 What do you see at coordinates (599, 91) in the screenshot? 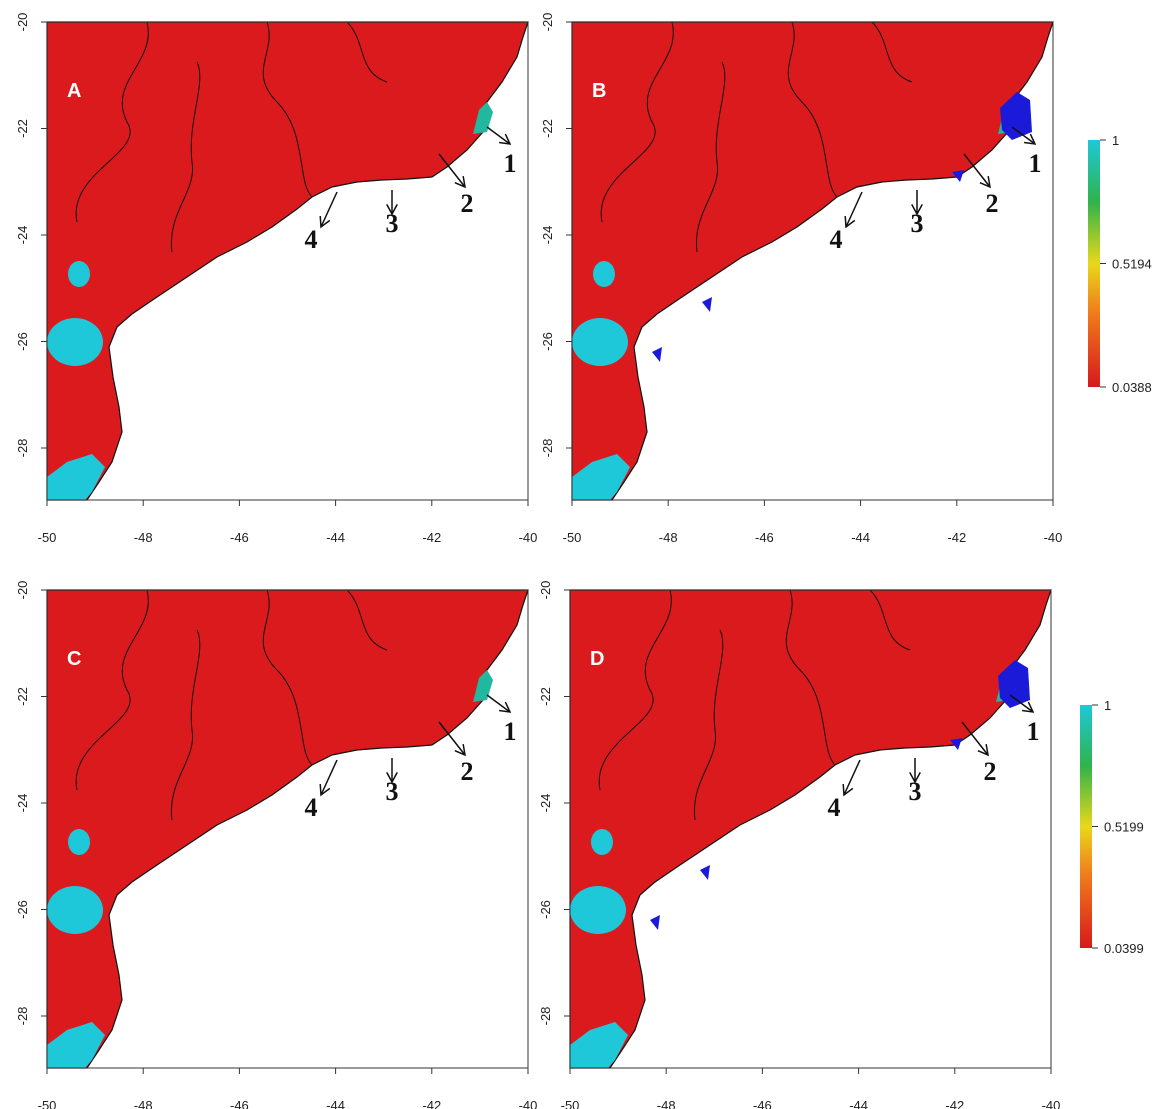
I see `panel-label: B` at bounding box center [599, 91].